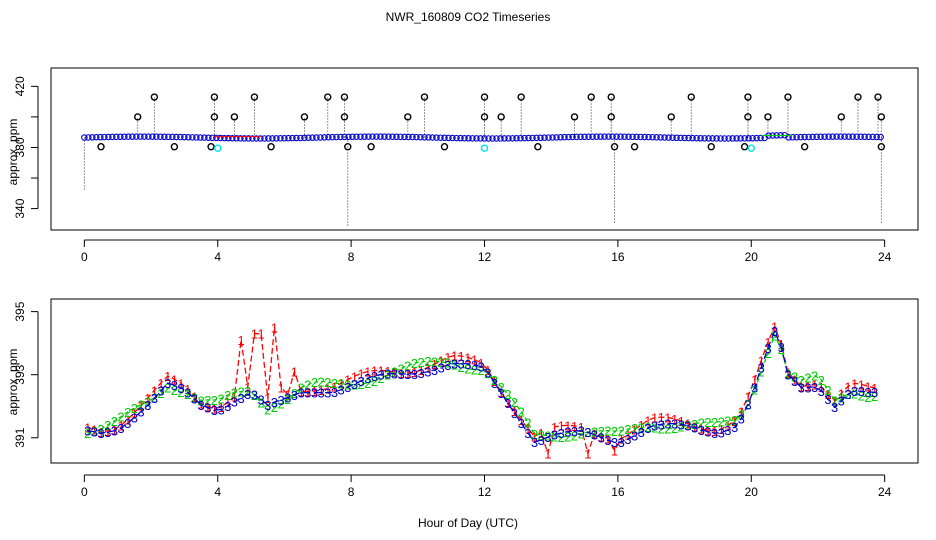 The width and height of the screenshot is (936, 540). What do you see at coordinates (84, 257) in the screenshot?
I see `x-tick-label: 0` at bounding box center [84, 257].